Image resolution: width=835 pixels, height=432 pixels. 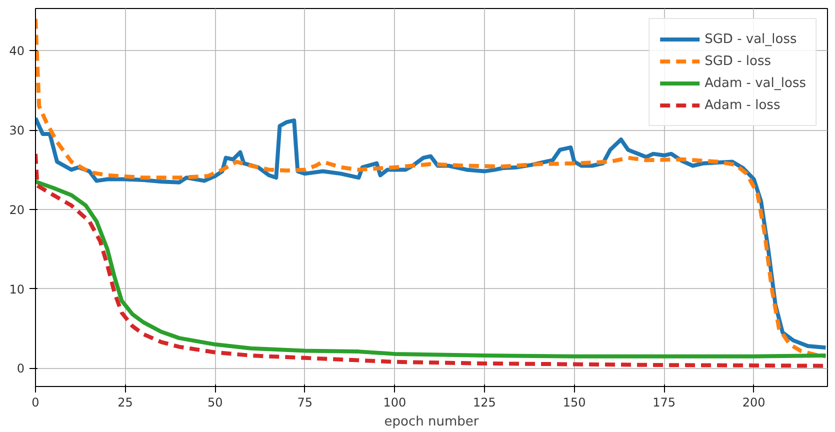 What do you see at coordinates (574, 403) in the screenshot?
I see `x-tick-label: 150` at bounding box center [574, 403].